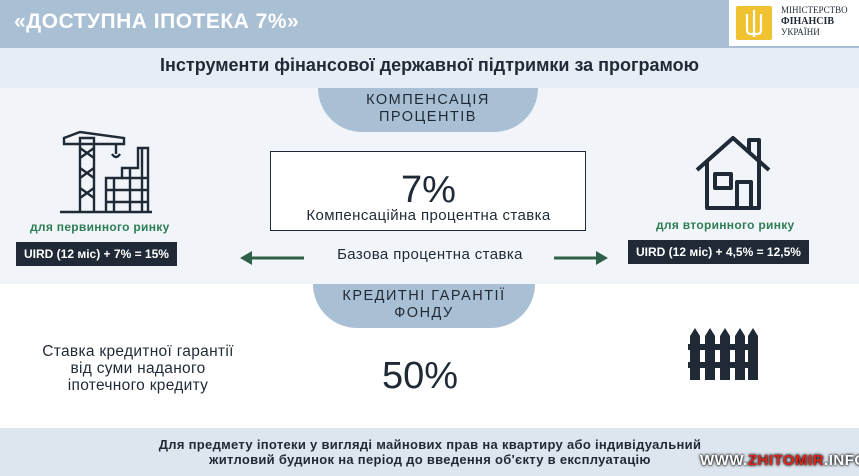  What do you see at coordinates (157, 21) in the screenshot?
I see `page-title: «ДОСТУПНА ІПОТЕКА 7%»` at bounding box center [157, 21].